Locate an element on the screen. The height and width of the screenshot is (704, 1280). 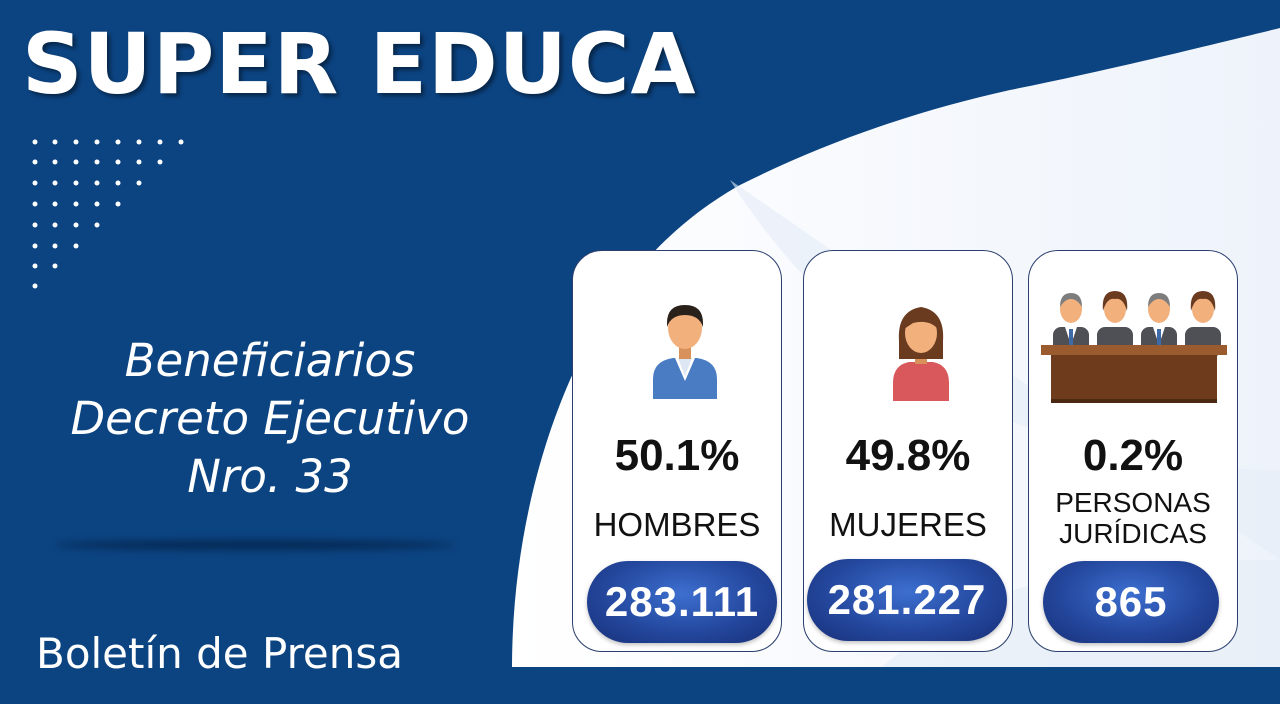
count-men: 283.111 is located at coordinates (682, 601).